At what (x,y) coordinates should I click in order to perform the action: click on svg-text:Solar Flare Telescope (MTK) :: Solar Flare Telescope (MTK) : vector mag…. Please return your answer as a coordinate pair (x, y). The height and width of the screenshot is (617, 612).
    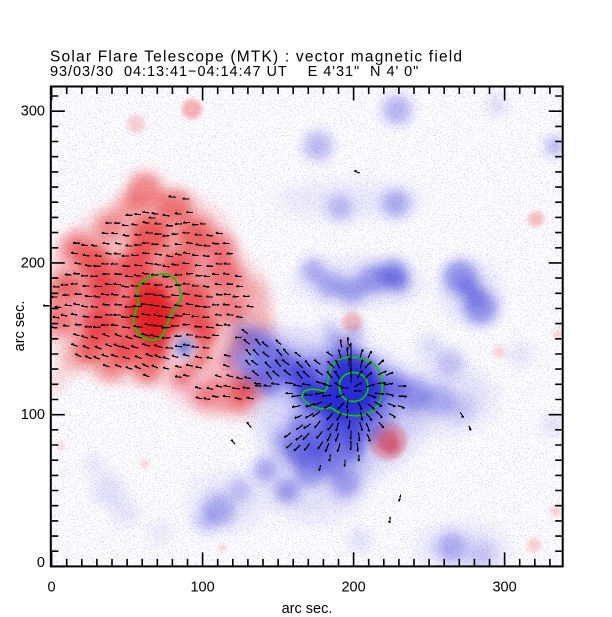
    Looking at the image, I should click on (256, 57).